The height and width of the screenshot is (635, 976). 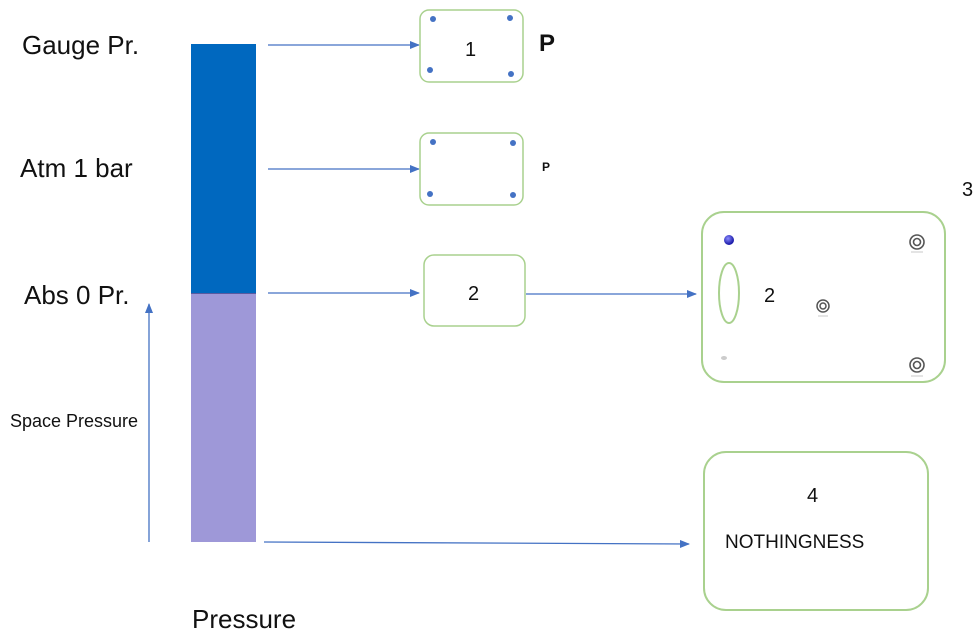 I want to click on pressure-axis-label: Pressure, so click(x=244, y=619).